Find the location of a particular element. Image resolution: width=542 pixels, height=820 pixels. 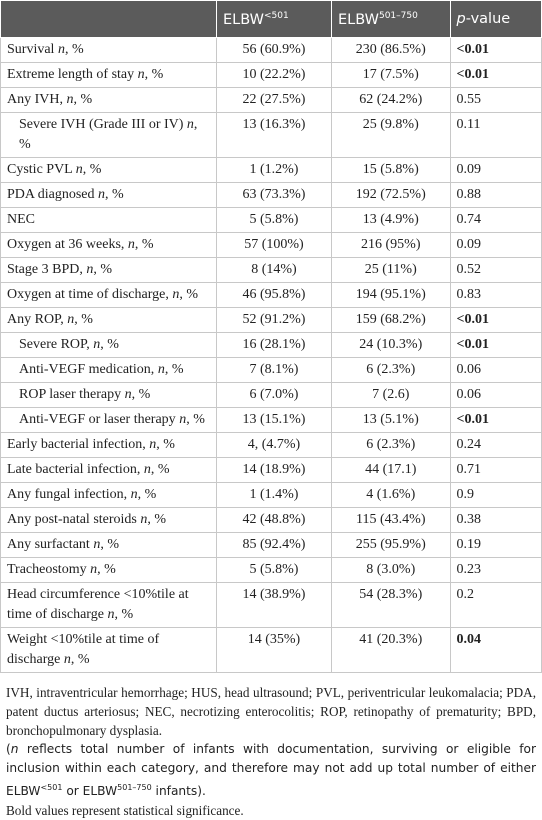

text: Anti-VEGF or laser therapy is located at coordinates (99, 419).